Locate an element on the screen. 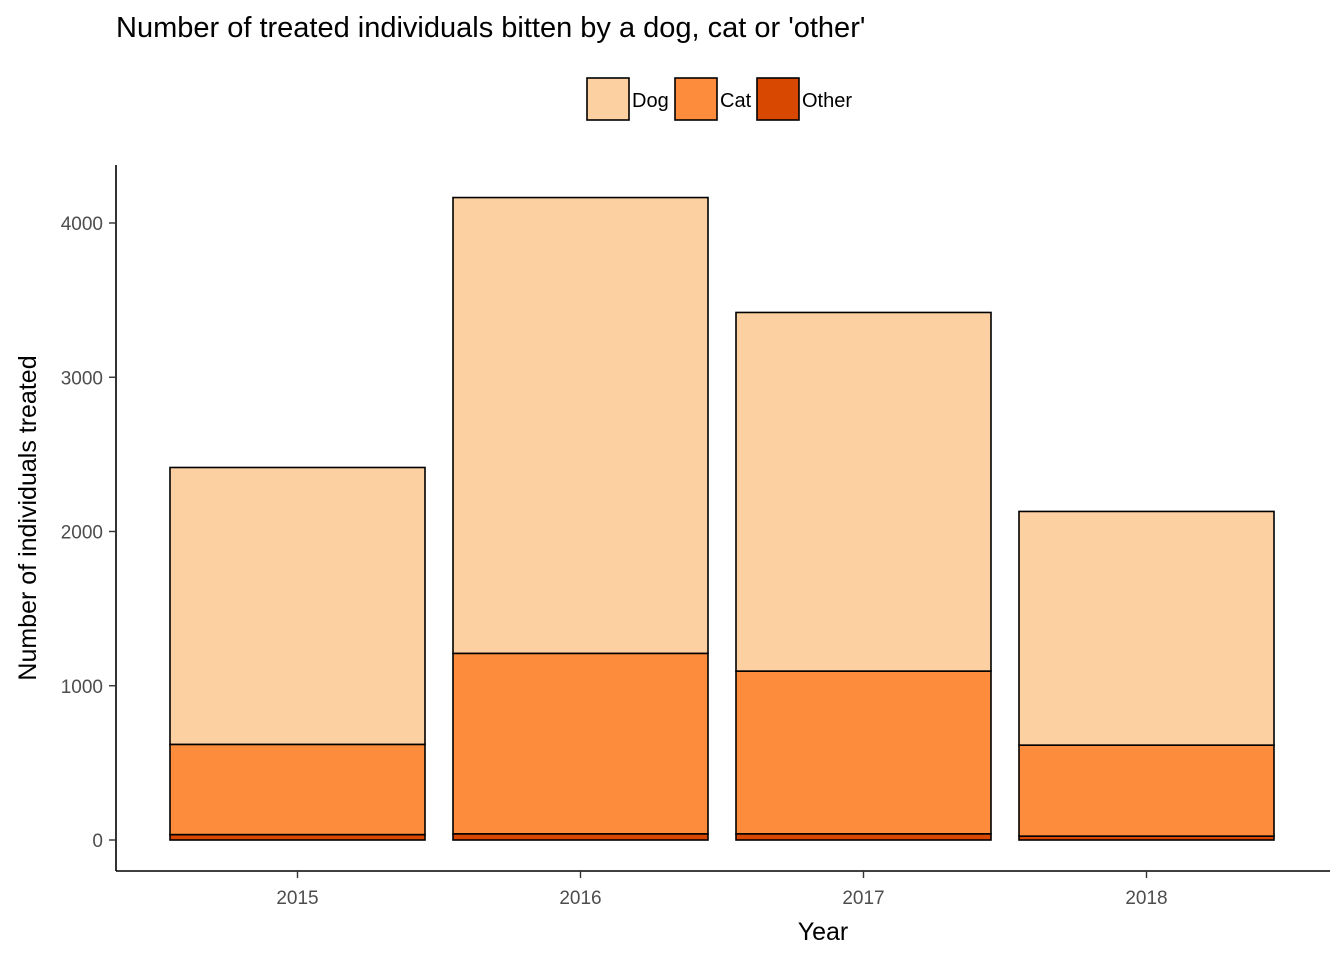  legend-label-dog: Dog is located at coordinates (650, 101).